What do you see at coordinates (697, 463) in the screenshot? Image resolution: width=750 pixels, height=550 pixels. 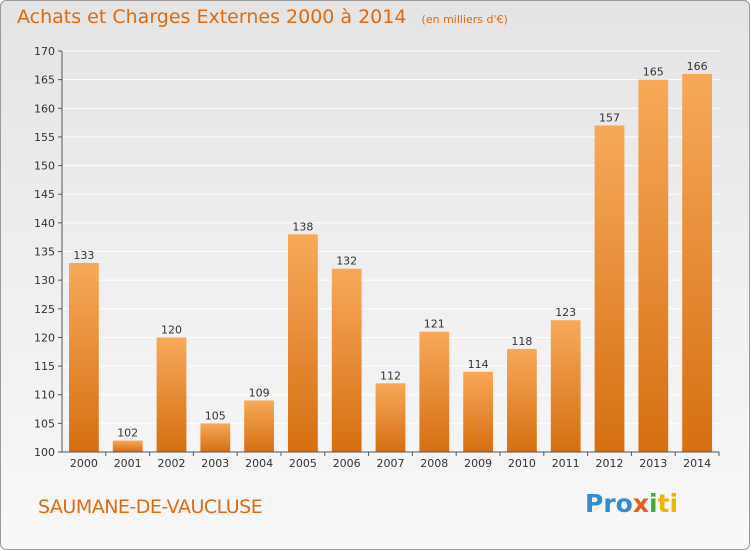 I see `x-tick-label: 2014` at bounding box center [697, 463].